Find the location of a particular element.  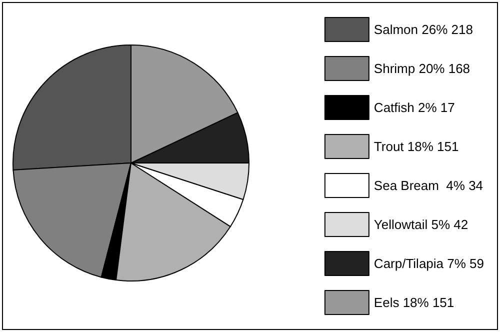

legend-label: Yellowtail 5% 42 is located at coordinates (421, 224).